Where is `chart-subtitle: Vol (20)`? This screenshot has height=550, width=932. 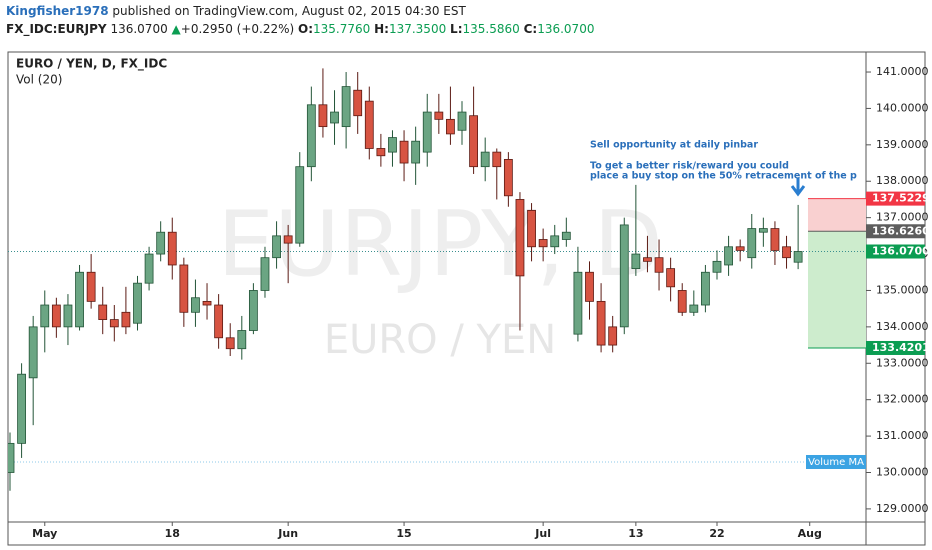 chart-subtitle: Vol (20) is located at coordinates (39, 80).